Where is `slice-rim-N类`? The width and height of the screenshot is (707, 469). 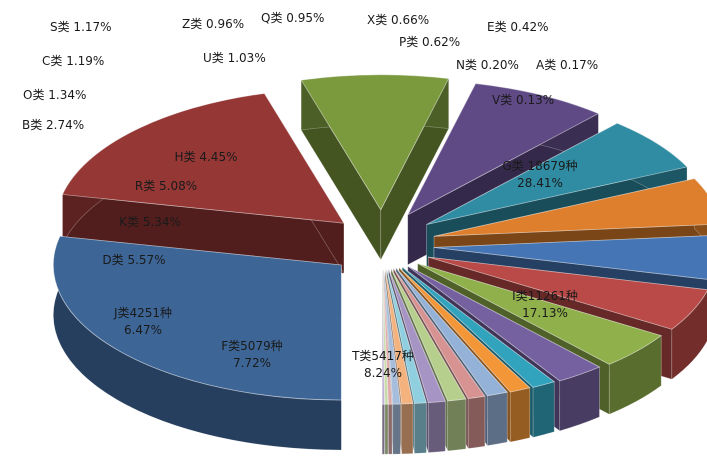 slice-rim-N类 is located at coordinates (390, 429).